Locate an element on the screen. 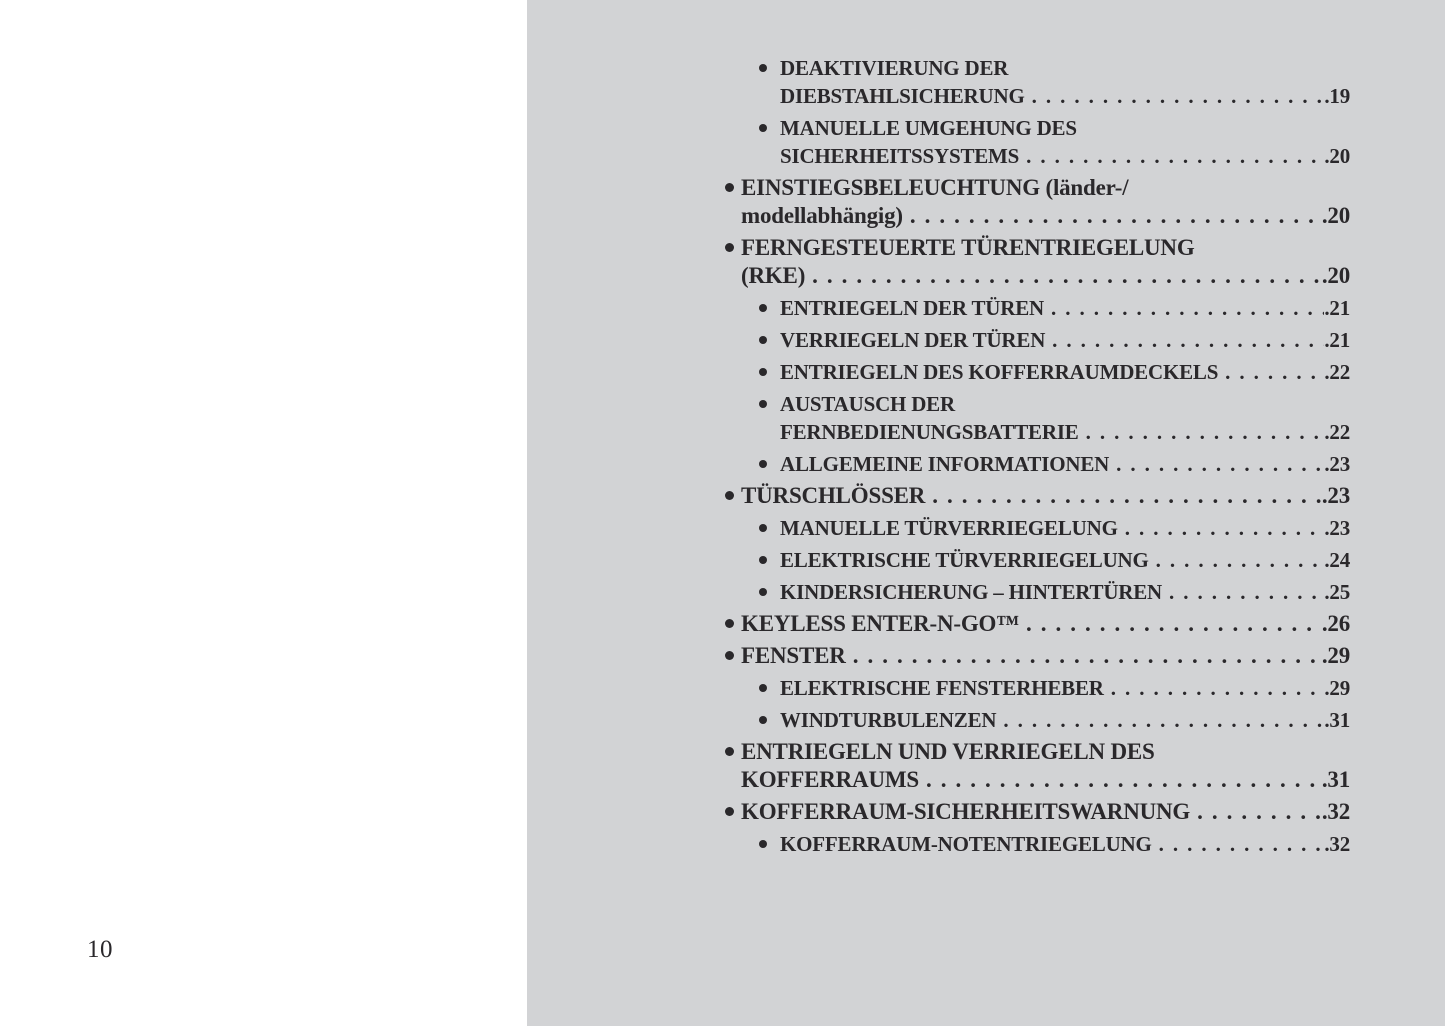 This screenshot has height=1026, width=1445. toc-entry-lines: FENSTER 29 is located at coordinates (1037, 656).